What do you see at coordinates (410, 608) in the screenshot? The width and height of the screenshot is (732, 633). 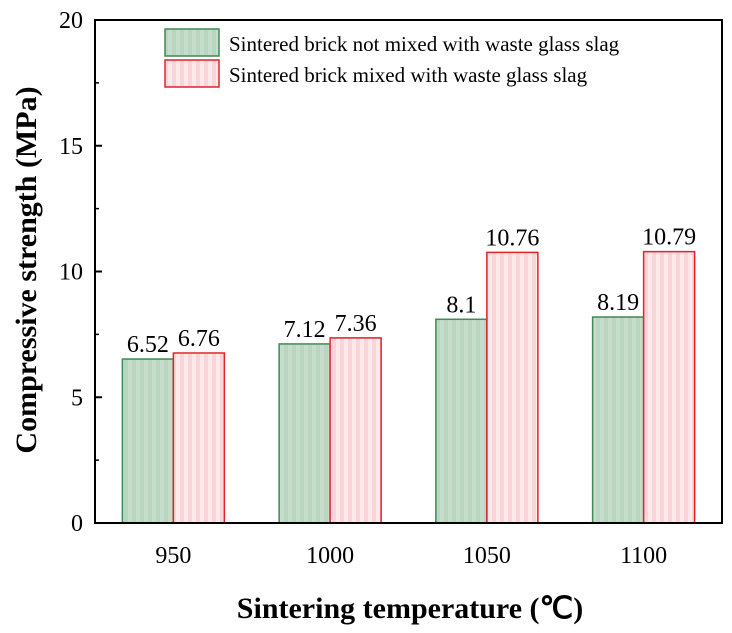 I see `x-axis-title: Sintering temperature (℃)` at bounding box center [410, 608].